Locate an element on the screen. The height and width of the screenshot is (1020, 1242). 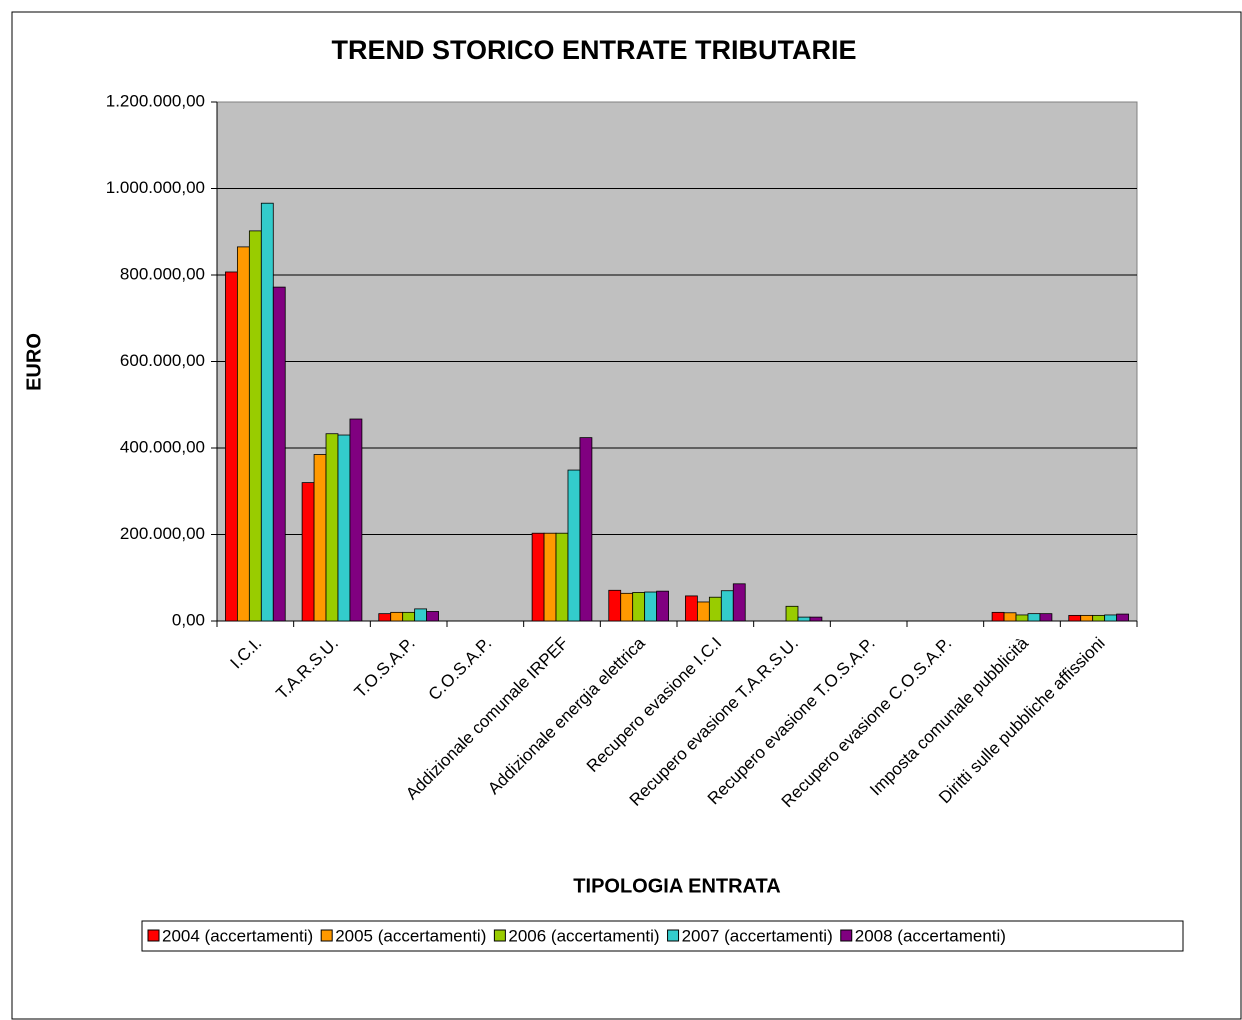
x-axis-title: TIPOLOGIA ENTRATA is located at coordinates (676, 886).